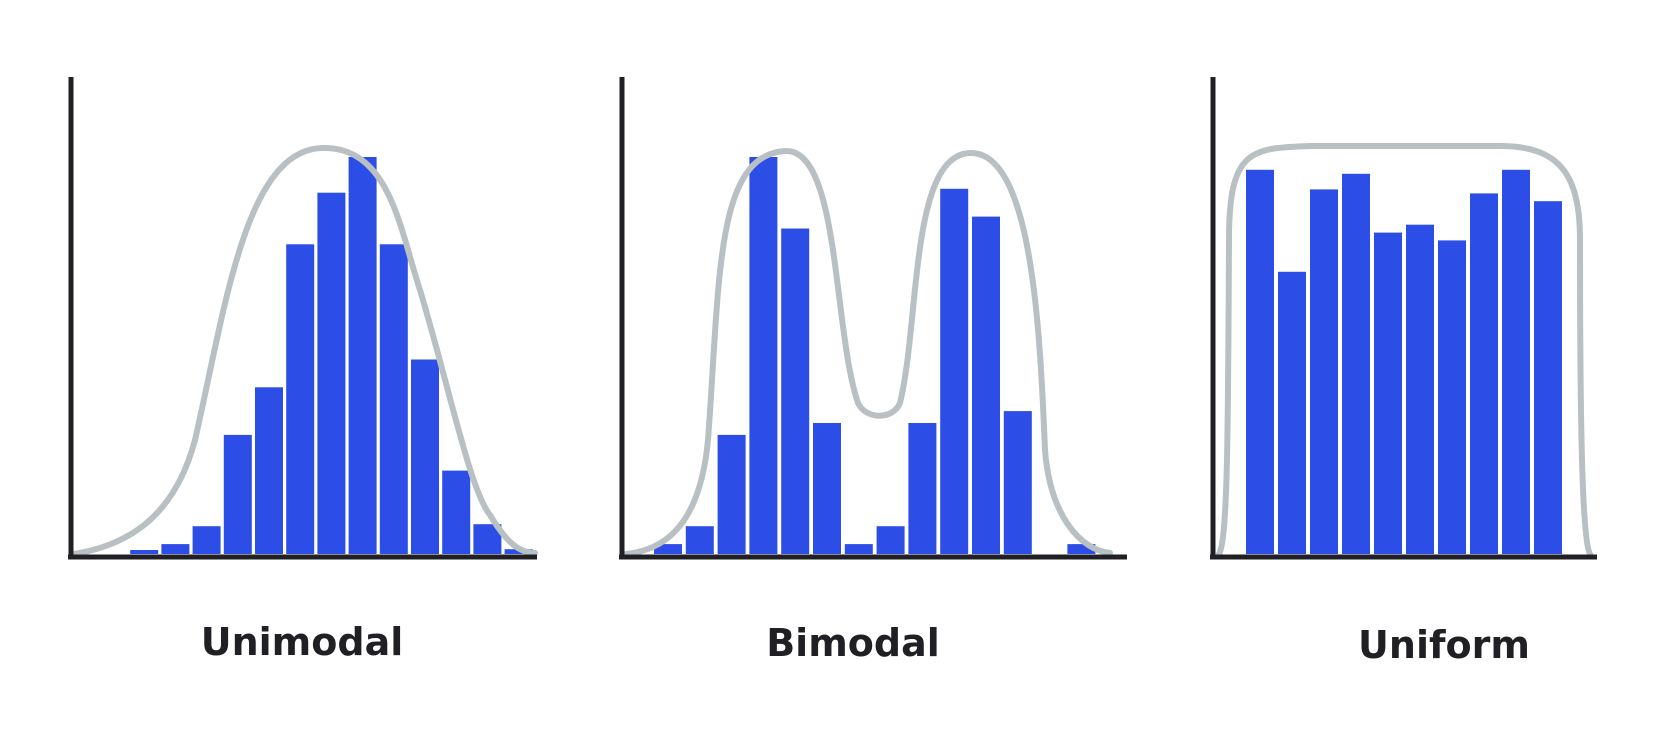 The height and width of the screenshot is (747, 1667). Describe the element at coordinates (302, 642) in the screenshot. I see `chart-title-unimodal: Unimodal` at that location.